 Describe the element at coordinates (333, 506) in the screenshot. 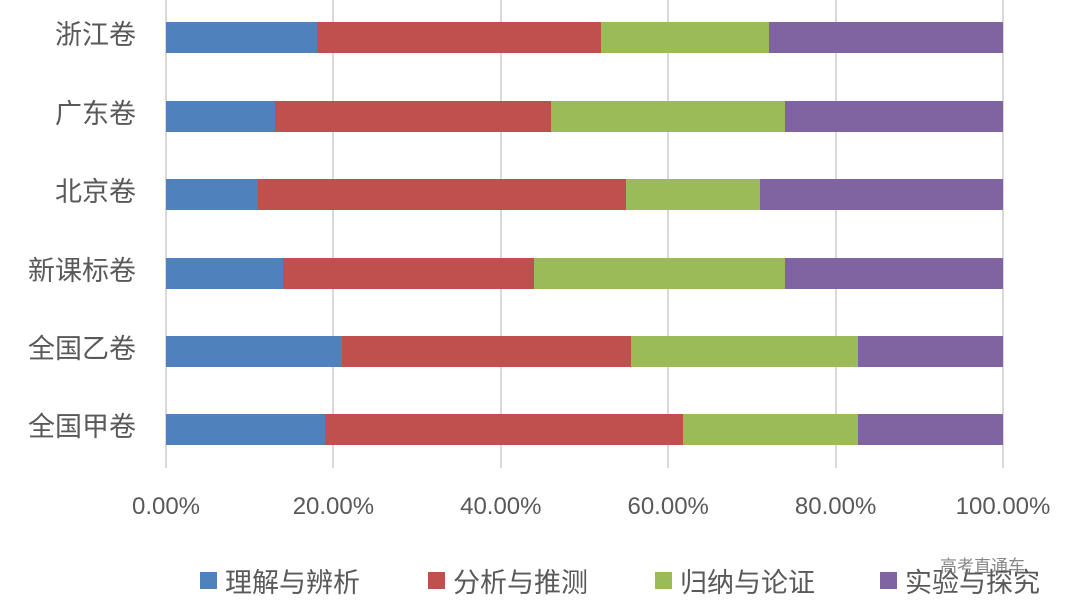

I see `tick-label: 20.00%` at that location.